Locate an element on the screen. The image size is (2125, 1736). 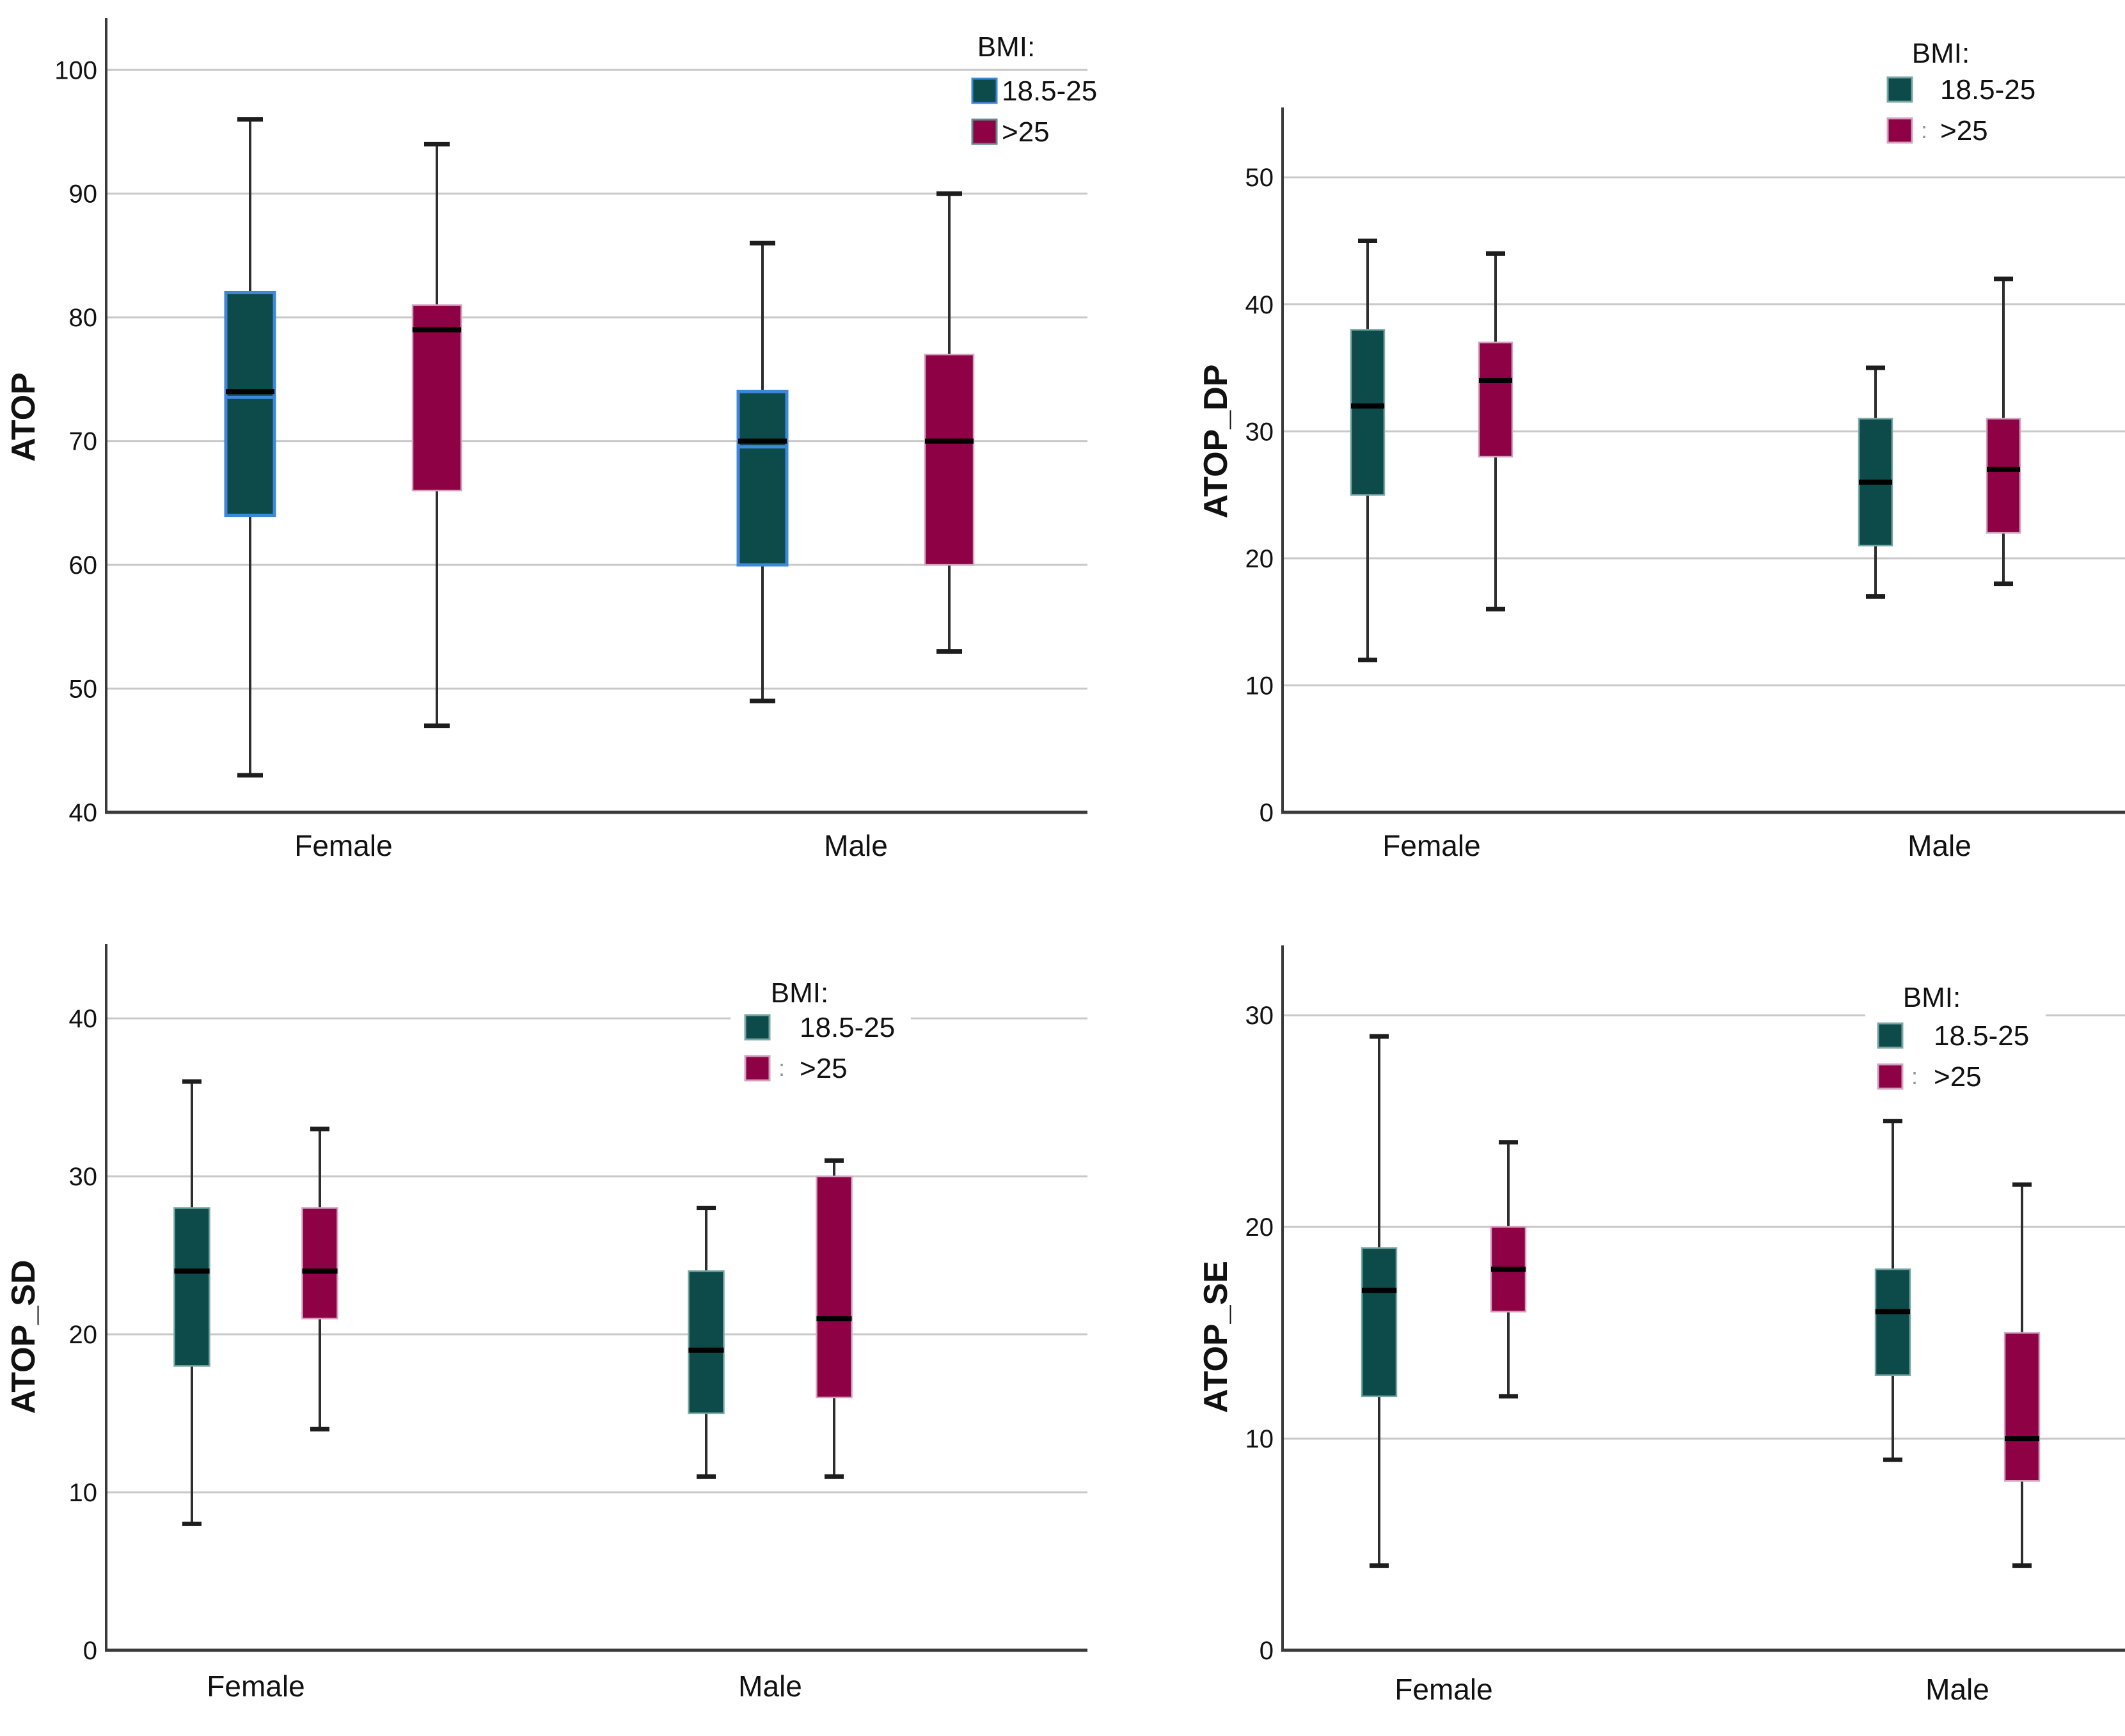
y-axis-title: ATOP is located at coordinates (23, 417).